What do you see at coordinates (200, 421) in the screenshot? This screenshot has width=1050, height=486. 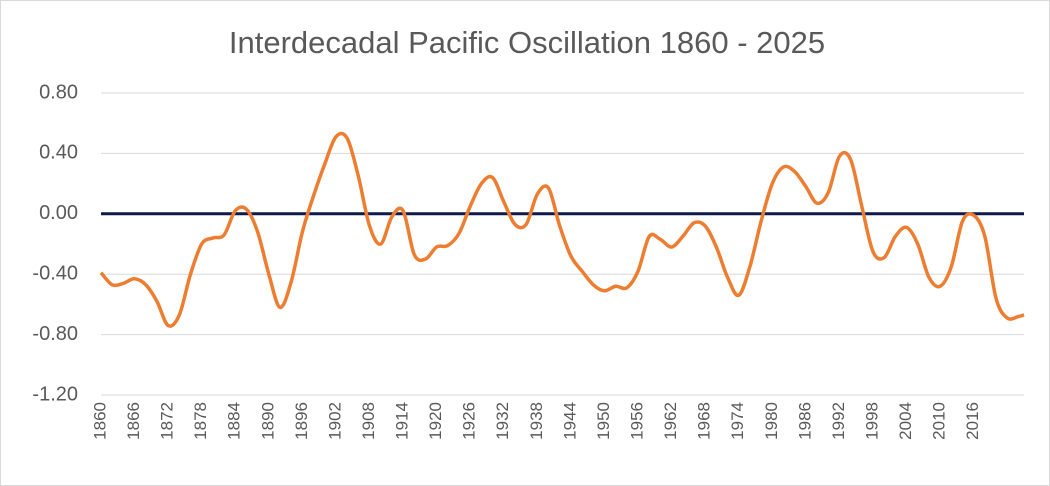 I see `x-tick-label: 1878` at bounding box center [200, 421].